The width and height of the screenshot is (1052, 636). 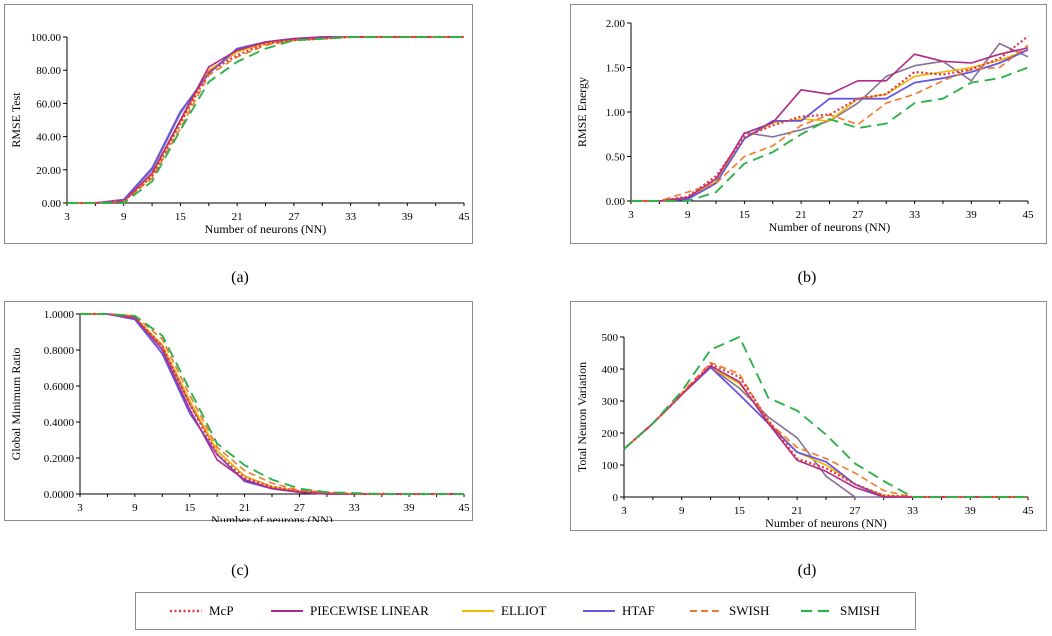 I want to click on y-tick-label-d: 300, so click(x=610, y=402).